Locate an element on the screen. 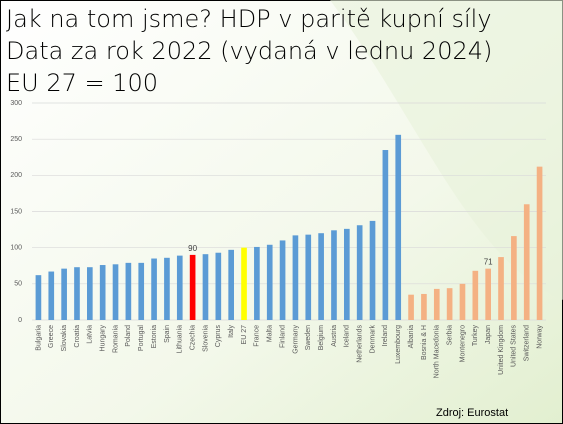 Image resolution: width=563 pixels, height=424 pixels. x-tick-label: Finland is located at coordinates (282, 336).